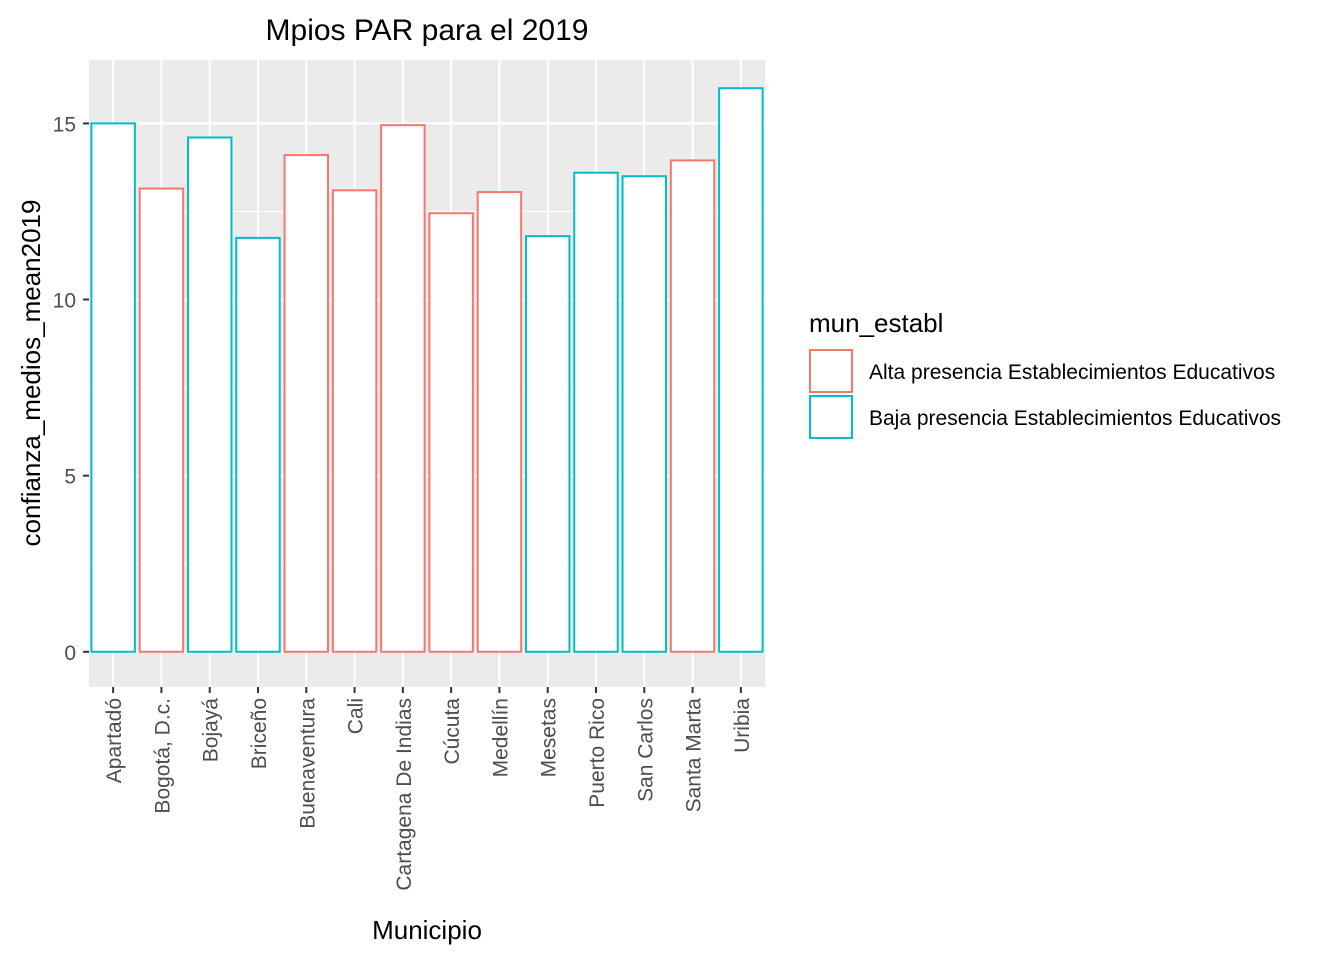 Image resolution: width=1344 pixels, height=960 pixels. Describe the element at coordinates (71, 389) in the screenshot. I see `y-axis: 0 5 10 15` at that location.